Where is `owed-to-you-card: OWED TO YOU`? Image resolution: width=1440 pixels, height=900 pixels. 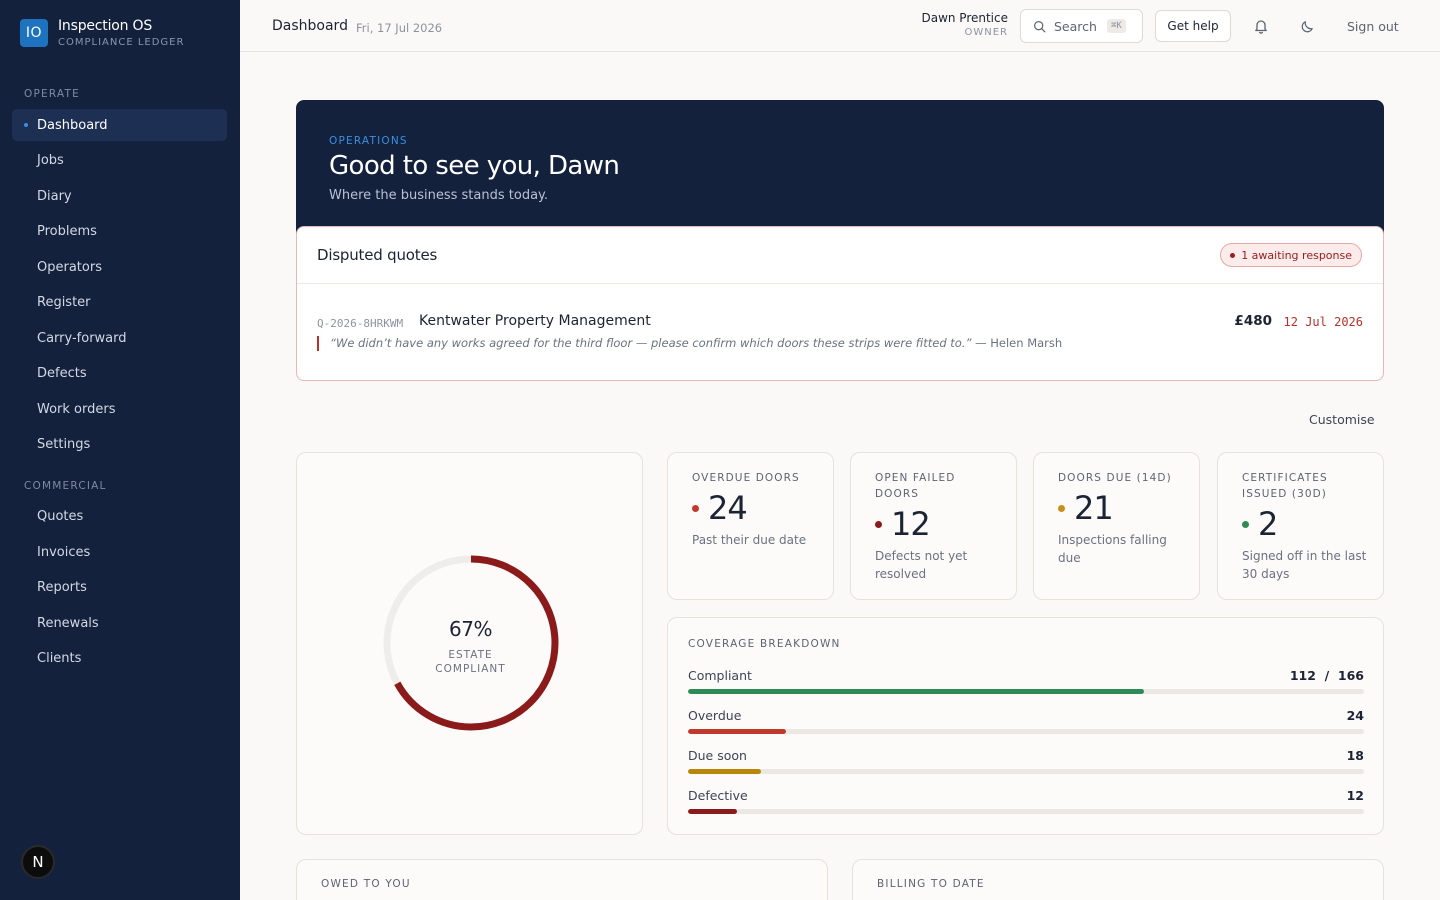
owed-to-you-card: OWED TO YOU is located at coordinates (562, 879).